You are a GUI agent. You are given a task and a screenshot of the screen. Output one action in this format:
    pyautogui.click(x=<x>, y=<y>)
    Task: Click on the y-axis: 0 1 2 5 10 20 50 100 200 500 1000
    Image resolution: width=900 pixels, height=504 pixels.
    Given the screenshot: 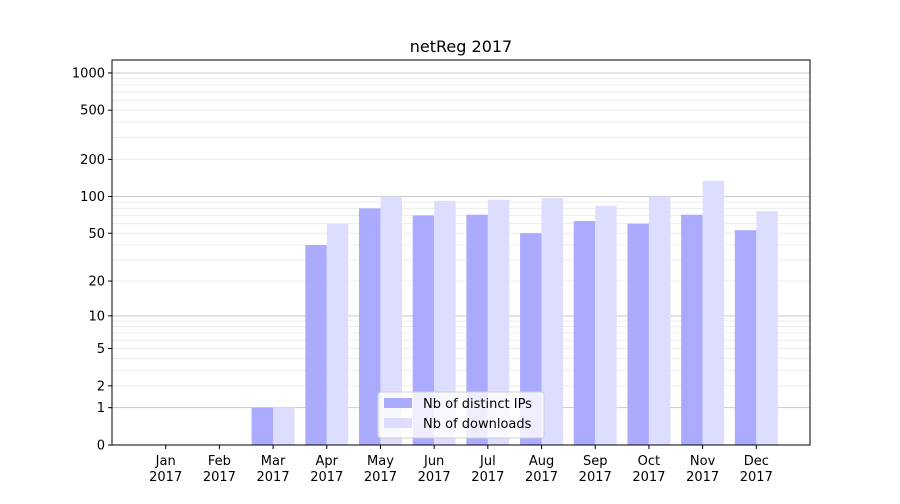 What is the action you would take?
    pyautogui.click(x=92, y=260)
    